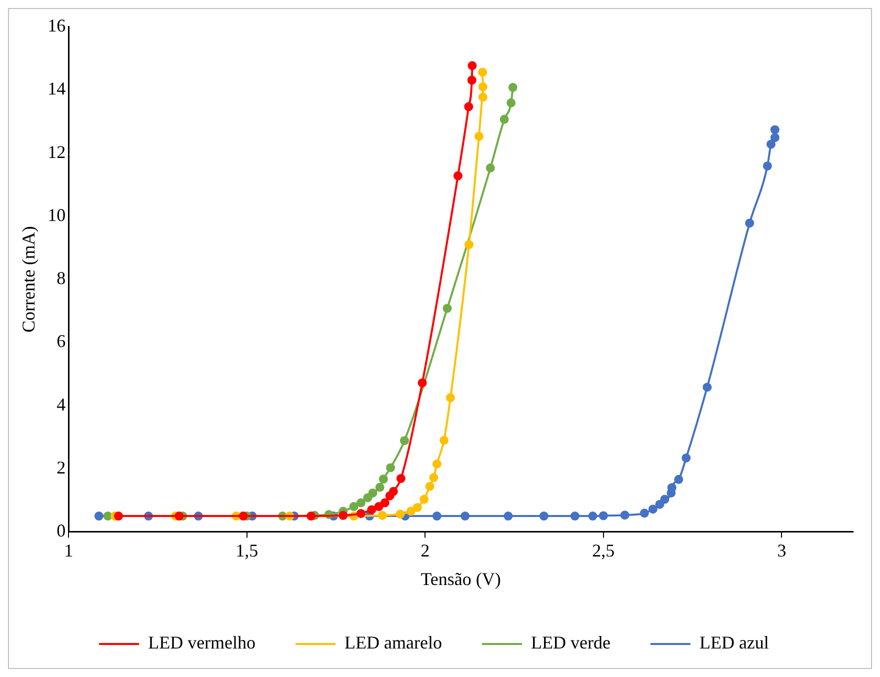 The height and width of the screenshot is (677, 880). What do you see at coordinates (61, 467) in the screenshot?
I see `y-tick-label: 2` at bounding box center [61, 467].